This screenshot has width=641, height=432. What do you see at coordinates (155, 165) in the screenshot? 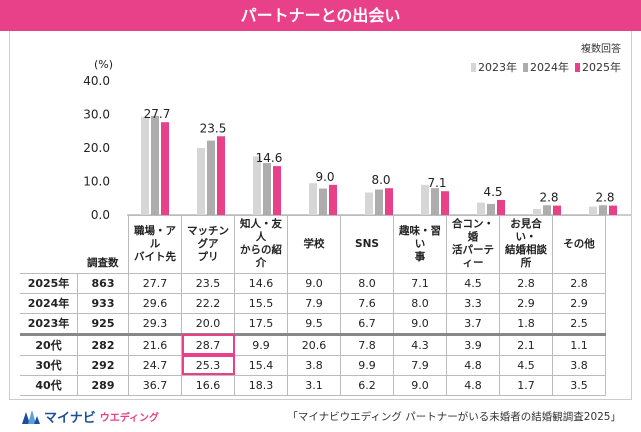
I see `bar-2024年-職場・アルバイト先` at bounding box center [155, 165].